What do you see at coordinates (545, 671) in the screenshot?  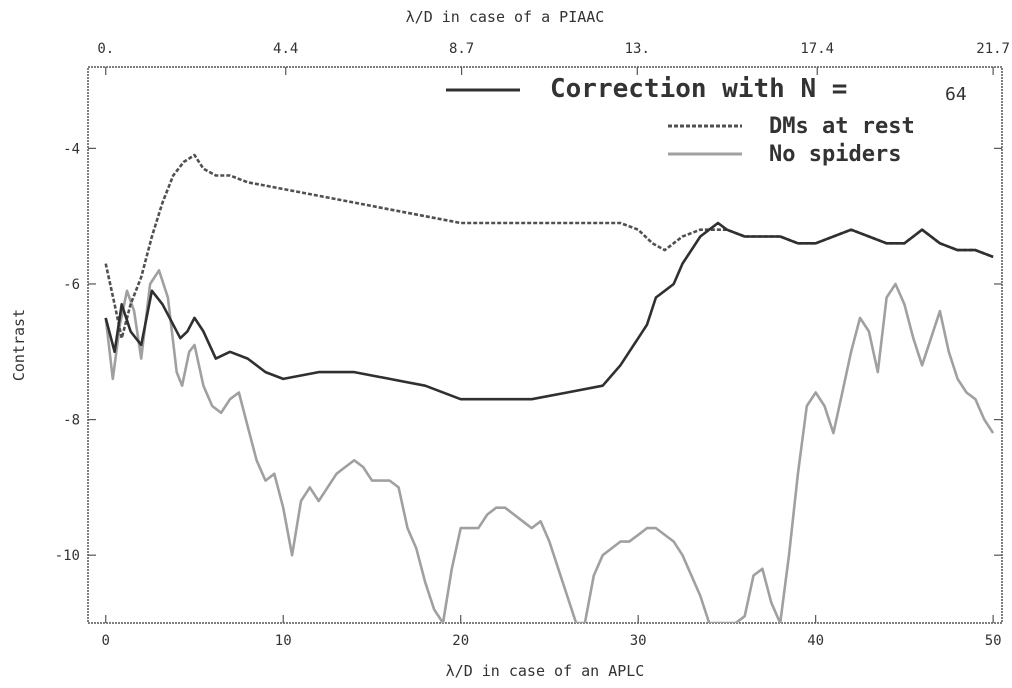 I see `x-axis-title: λ/D in case of an APLC` at bounding box center [545, 671].